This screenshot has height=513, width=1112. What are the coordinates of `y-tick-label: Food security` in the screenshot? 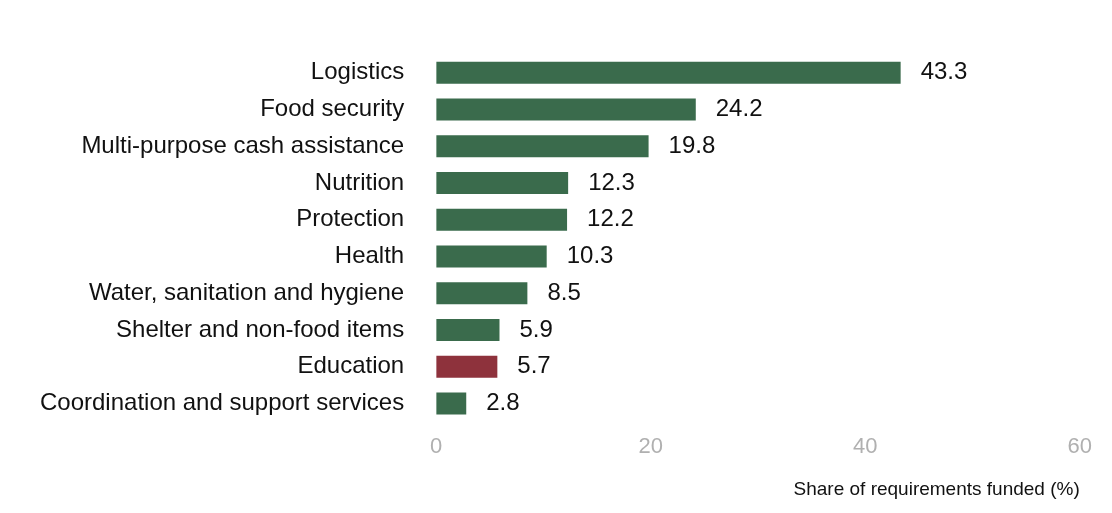 It's located at (332, 108).